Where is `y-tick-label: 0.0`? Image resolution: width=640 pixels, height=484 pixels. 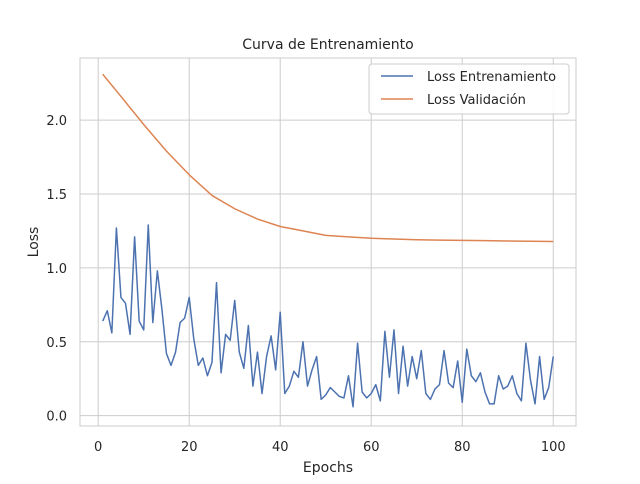 y-tick-label: 0.0 is located at coordinates (56, 417).